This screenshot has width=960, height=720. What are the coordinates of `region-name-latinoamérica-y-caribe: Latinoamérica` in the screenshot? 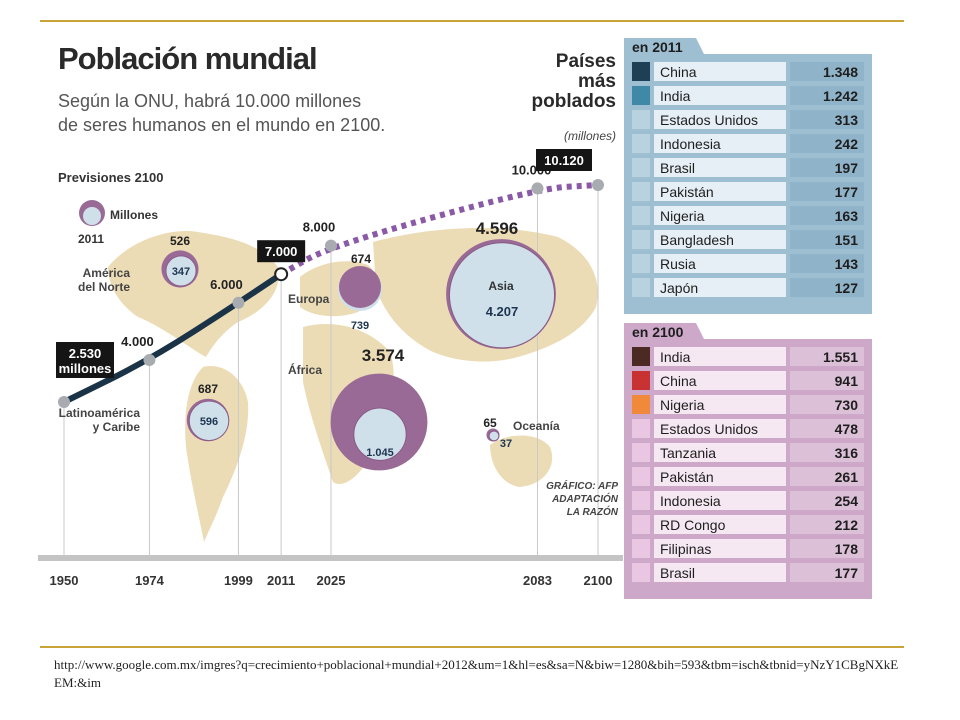 It's located at (100, 413).